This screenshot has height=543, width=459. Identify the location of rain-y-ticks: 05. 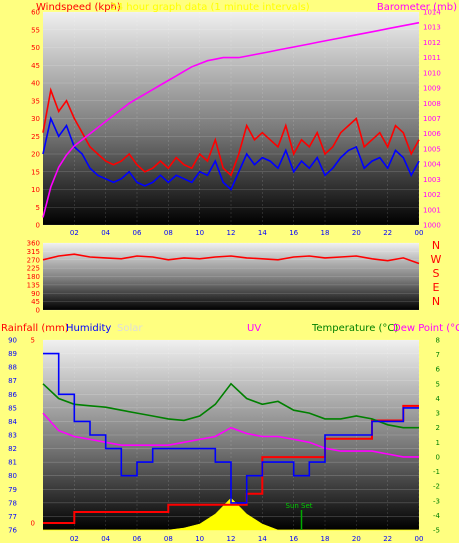
(33, 432).